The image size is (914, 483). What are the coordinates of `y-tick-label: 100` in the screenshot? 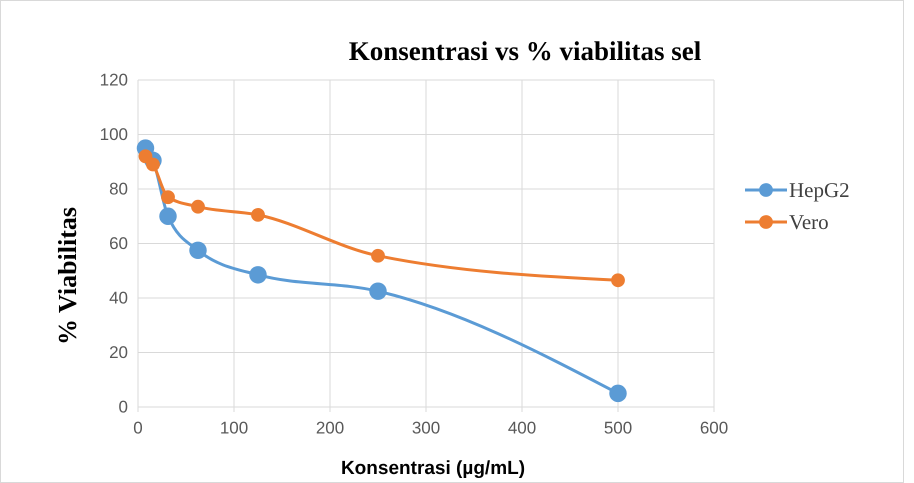 It's located at (114, 134).